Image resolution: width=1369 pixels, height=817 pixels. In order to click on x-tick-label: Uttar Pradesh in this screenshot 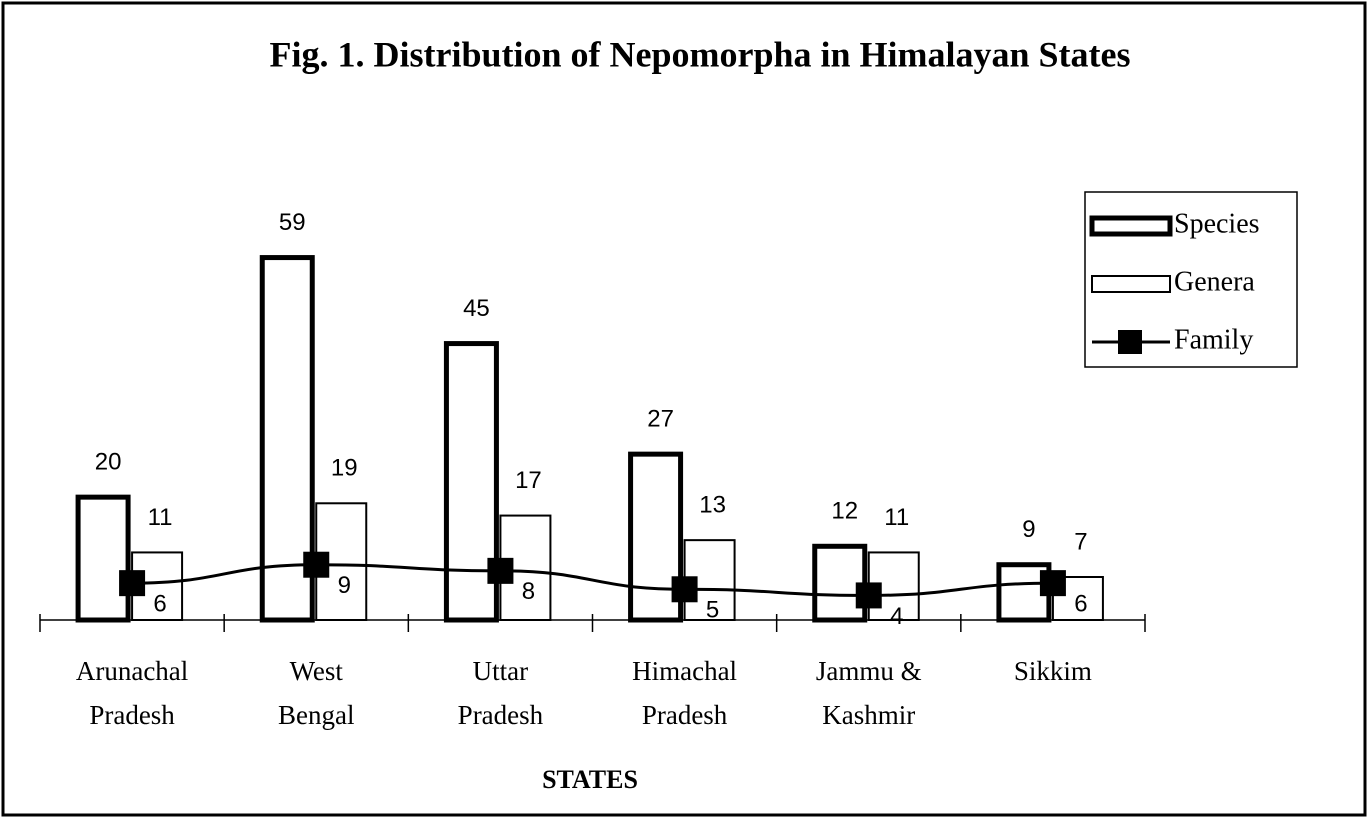, I will do `click(501, 693)`.